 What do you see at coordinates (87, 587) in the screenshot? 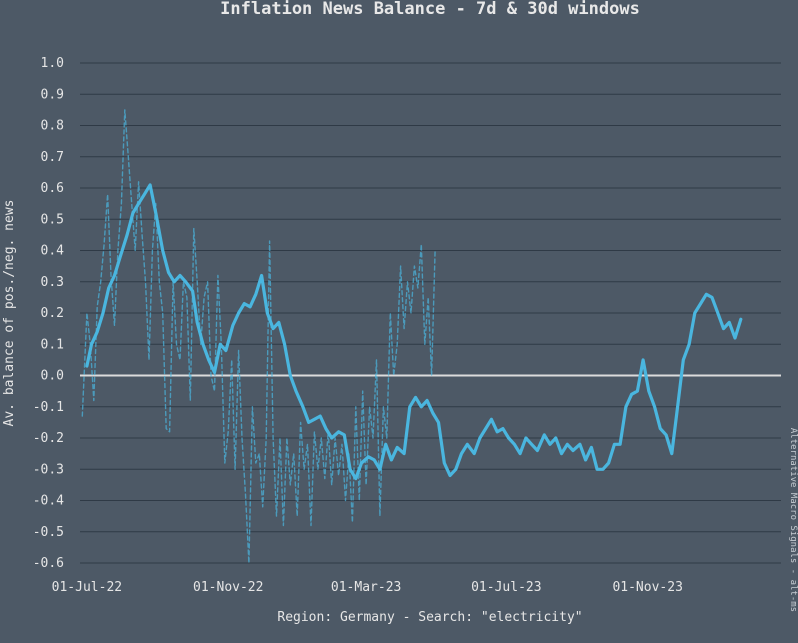
I see `x-tick-label: 01-Jul-22` at bounding box center [87, 587].